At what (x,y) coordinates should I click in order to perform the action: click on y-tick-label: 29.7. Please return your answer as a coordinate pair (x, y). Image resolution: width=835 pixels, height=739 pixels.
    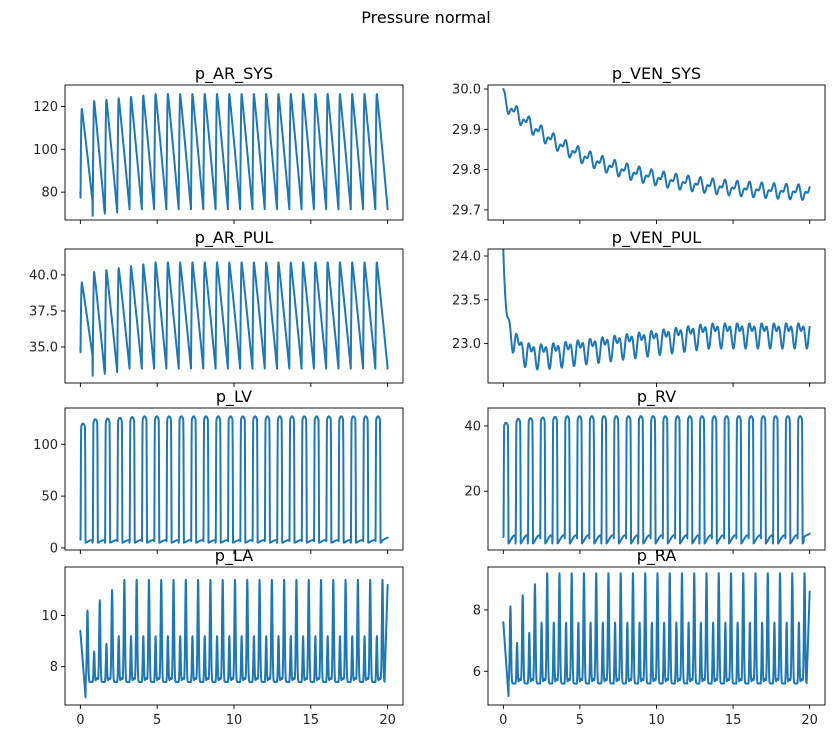
    Looking at the image, I should click on (466, 210).